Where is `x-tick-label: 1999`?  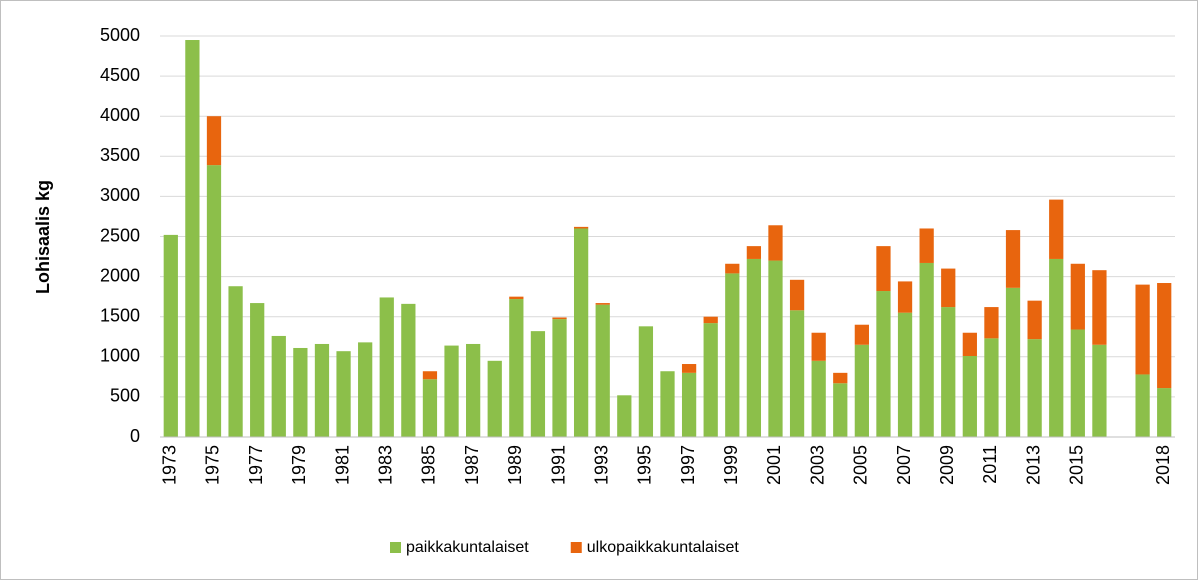
x-tick-label: 1999 is located at coordinates (731, 465).